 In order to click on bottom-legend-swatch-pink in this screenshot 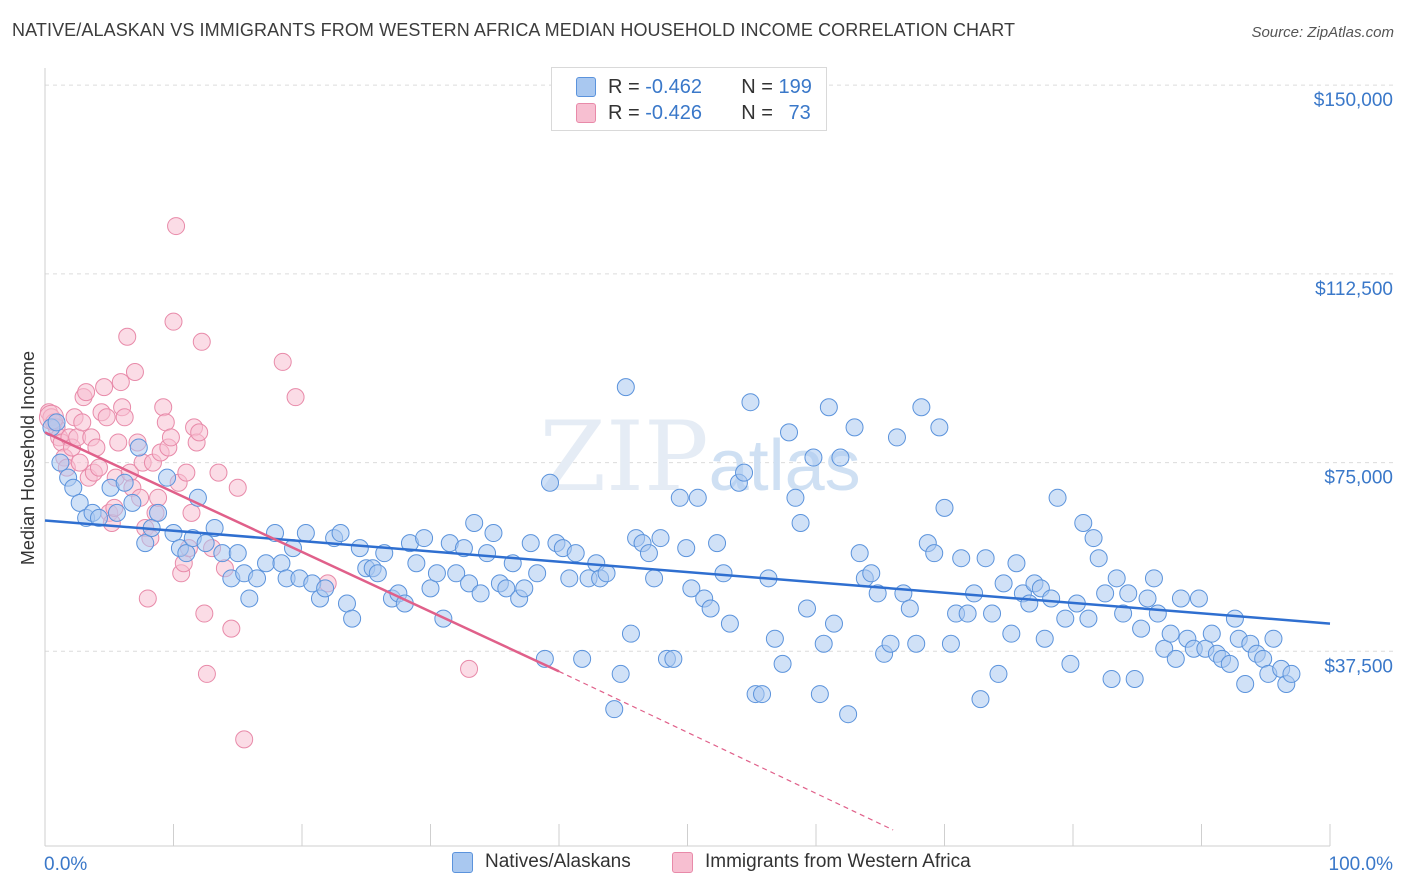, I will do `click(682, 862)`.